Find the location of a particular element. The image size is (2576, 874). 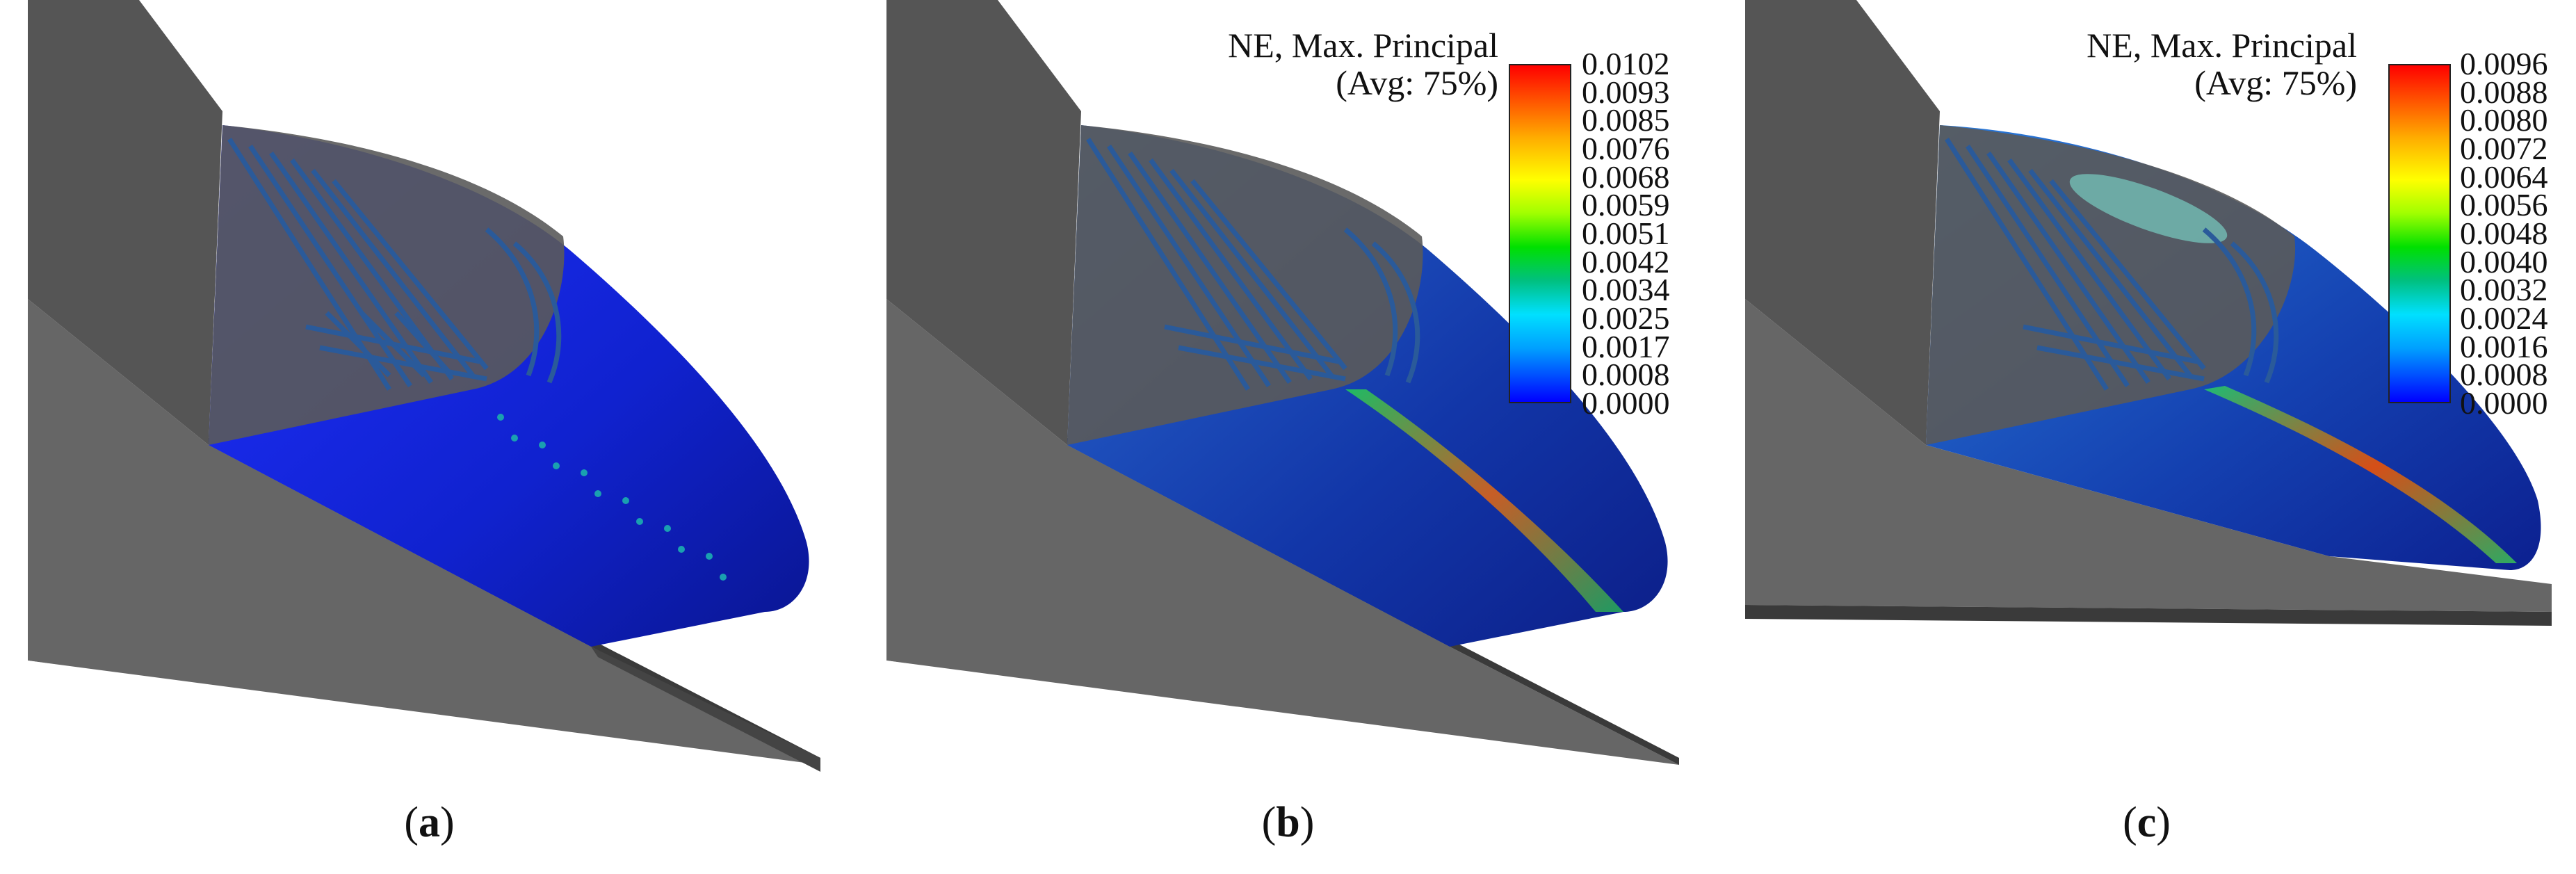

tick-label: 0.0093 is located at coordinates (1626, 92).